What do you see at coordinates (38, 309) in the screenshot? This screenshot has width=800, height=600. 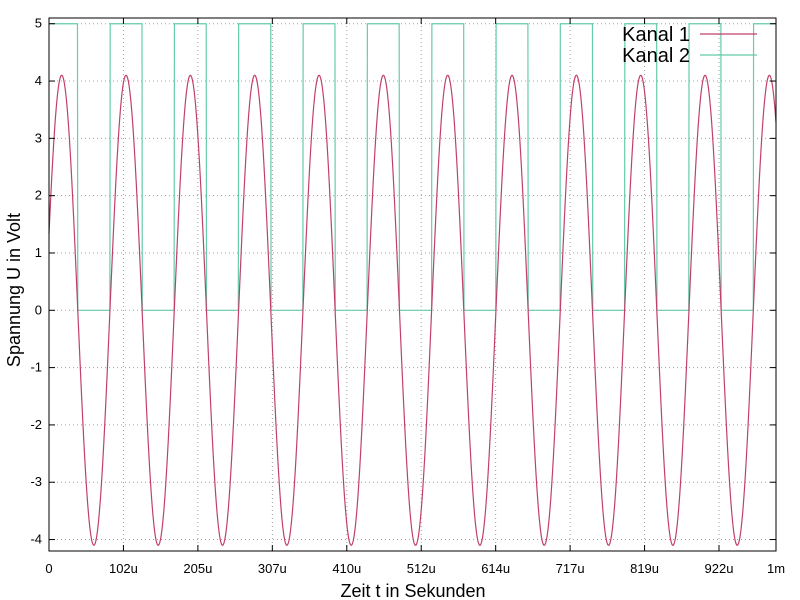 I see `y-tick-label: 0` at bounding box center [38, 309].